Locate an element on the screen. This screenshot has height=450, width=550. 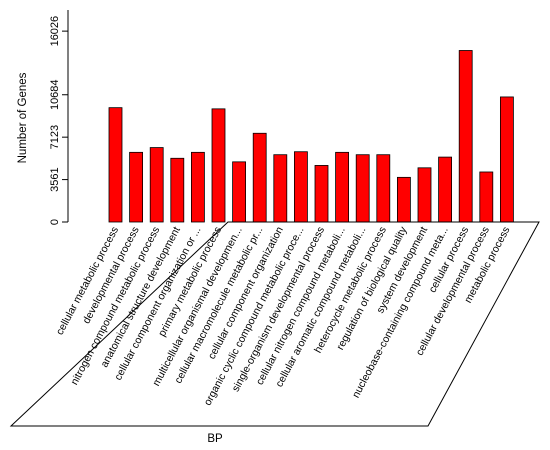
y-tick-label: 3561 is located at coordinates (55, 179).